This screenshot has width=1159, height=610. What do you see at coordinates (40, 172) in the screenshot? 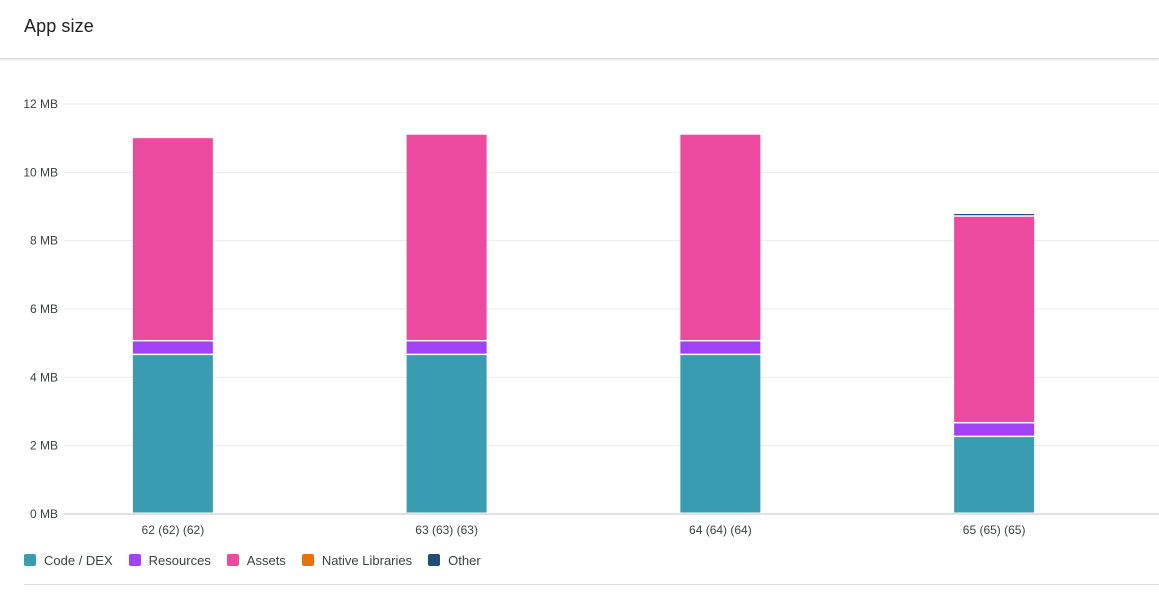
I see `y-tick-label: 10 MB` at bounding box center [40, 172].